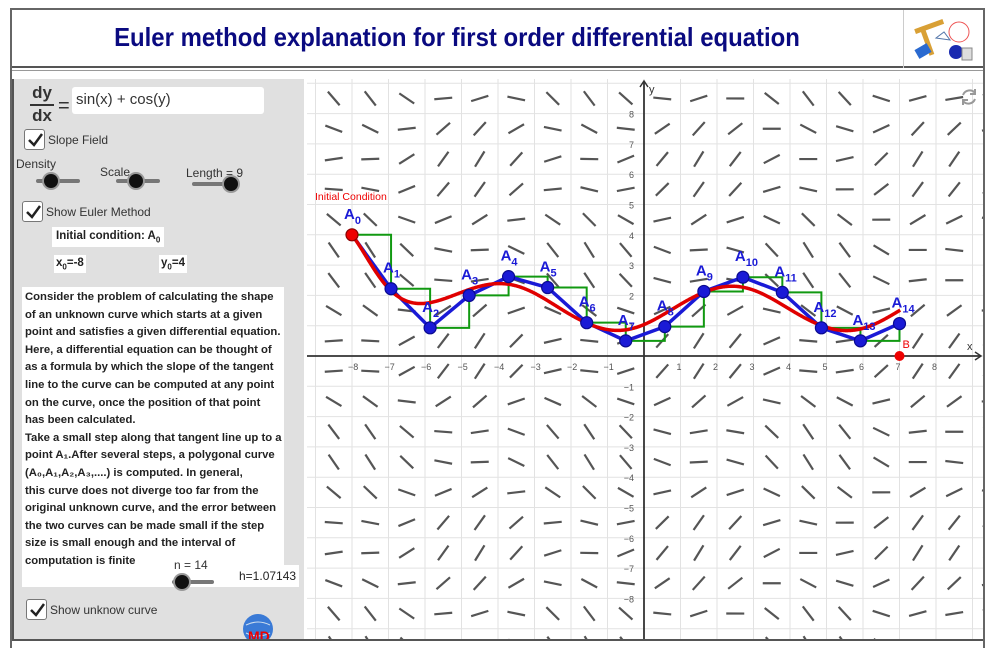 The height and width of the screenshot is (660, 993). What do you see at coordinates (64, 106) in the screenshot?
I see `equals-sign: =` at bounding box center [64, 106].